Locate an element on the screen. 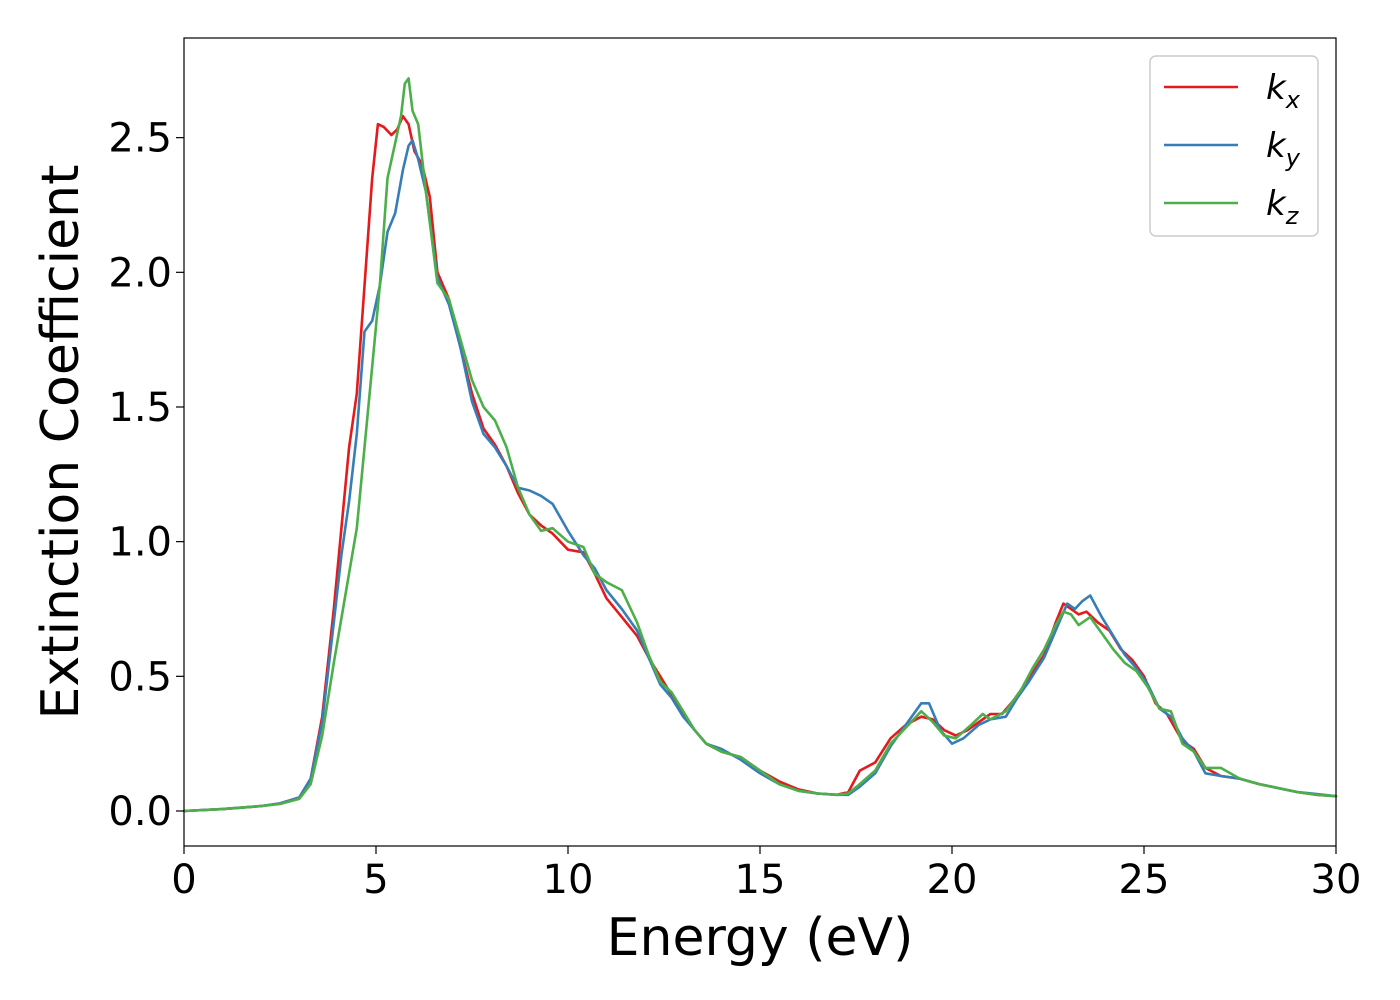 The height and width of the screenshot is (1000, 1400). y-axis-ticks: 0.0 0.5 1.0 1.5 2.0 2.5 is located at coordinates (146, 475).